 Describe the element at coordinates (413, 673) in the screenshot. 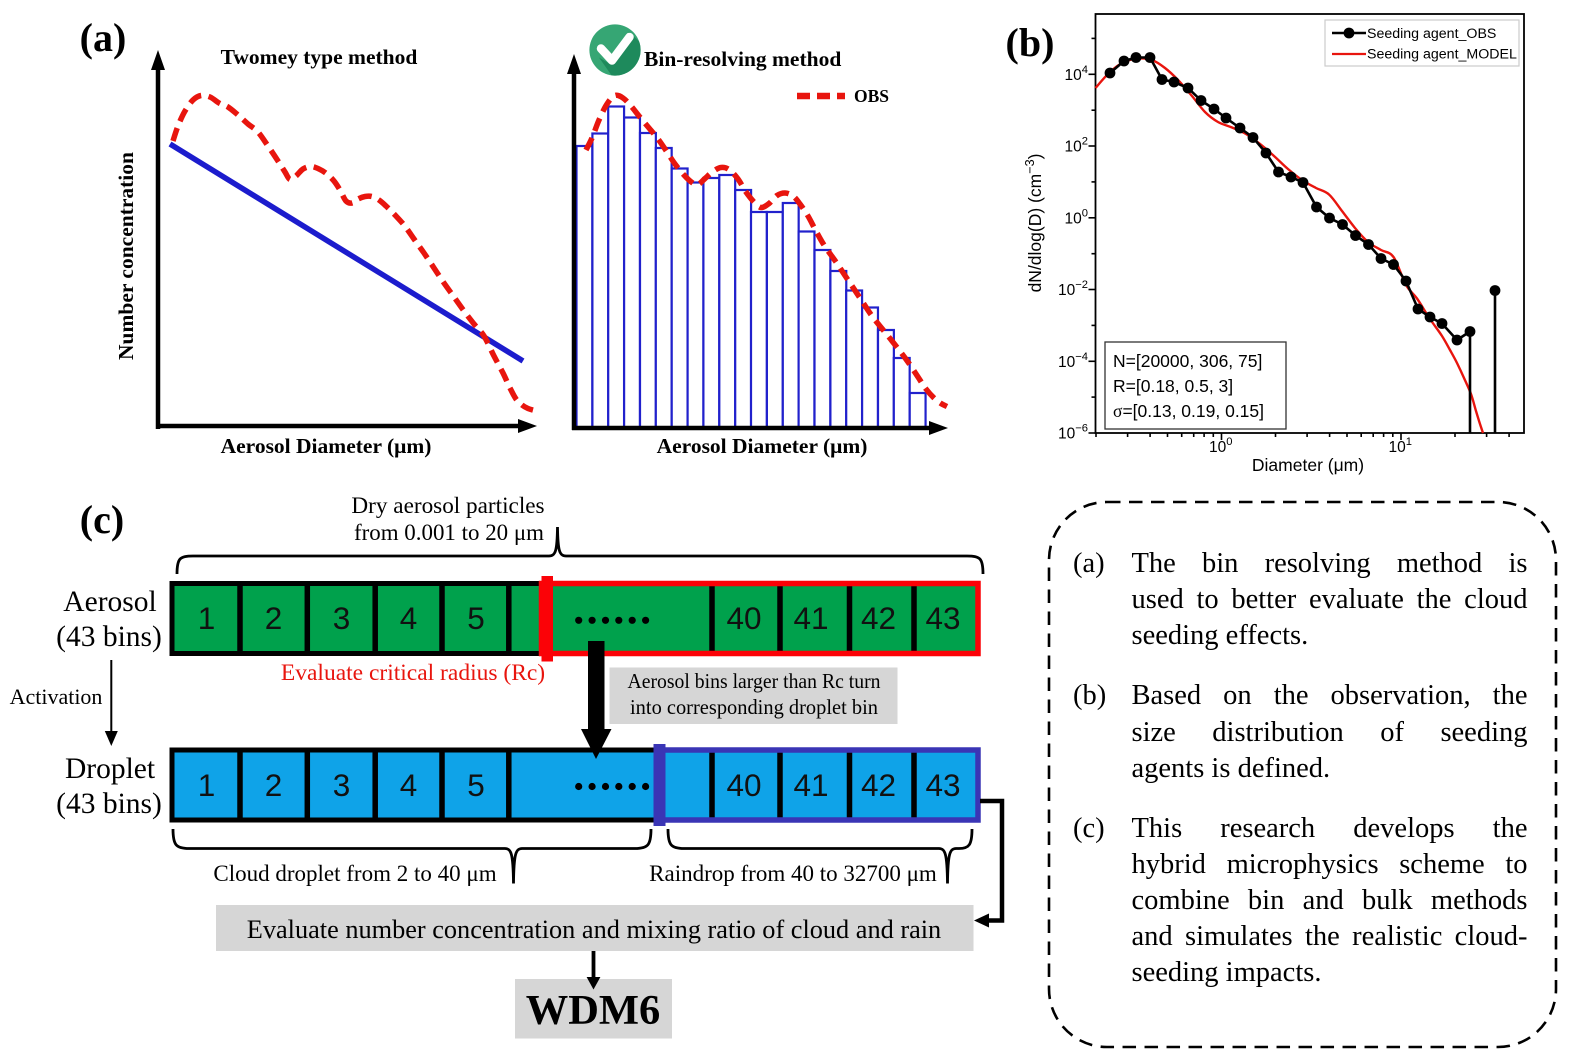

I see `svg-text: Evaluate critical radius (Rc)` at that location.